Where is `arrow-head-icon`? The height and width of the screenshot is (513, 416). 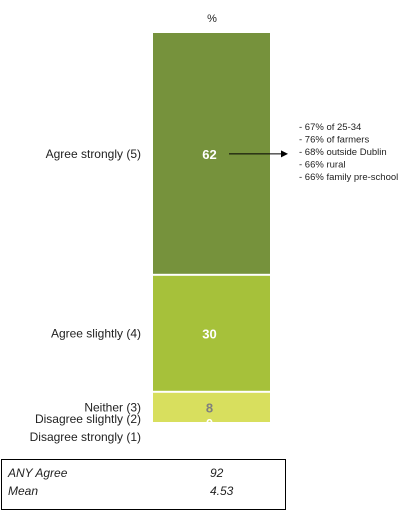
arrow-head-icon is located at coordinates (284, 154).